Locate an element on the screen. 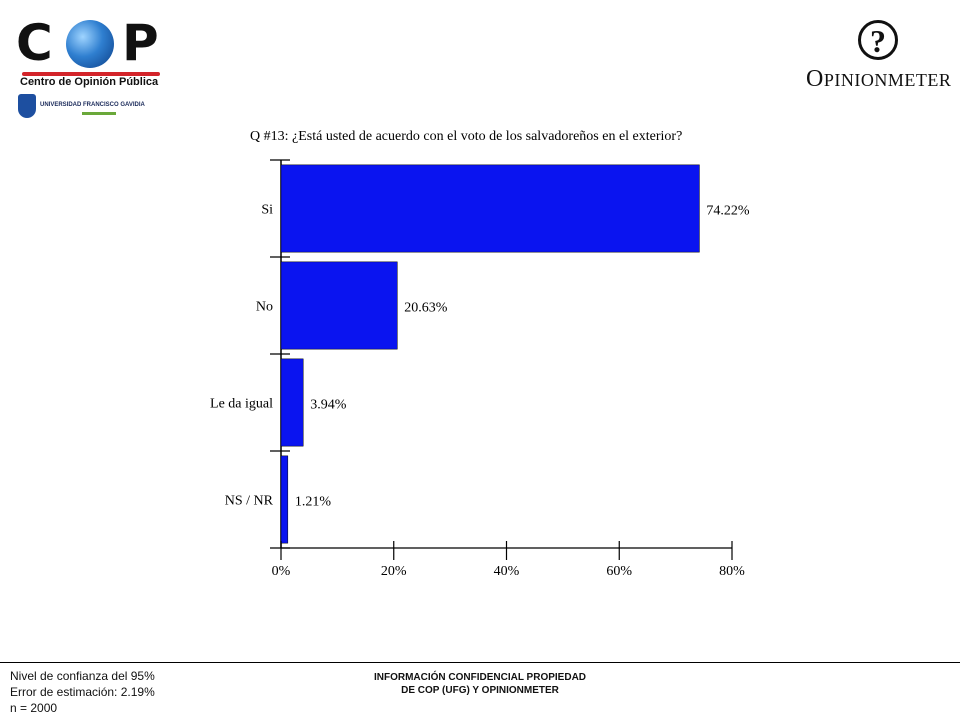 This screenshot has height=720, width=960. category-label: No is located at coordinates (264, 307).